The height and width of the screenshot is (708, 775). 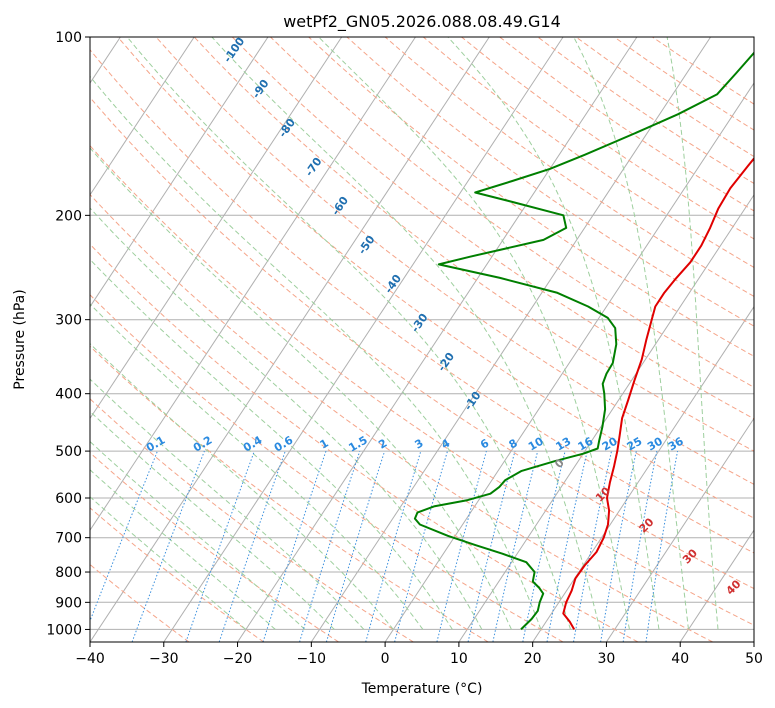 What do you see at coordinates (68, 539) in the screenshot?
I see `y-tick-label: 700` at bounding box center [68, 539].